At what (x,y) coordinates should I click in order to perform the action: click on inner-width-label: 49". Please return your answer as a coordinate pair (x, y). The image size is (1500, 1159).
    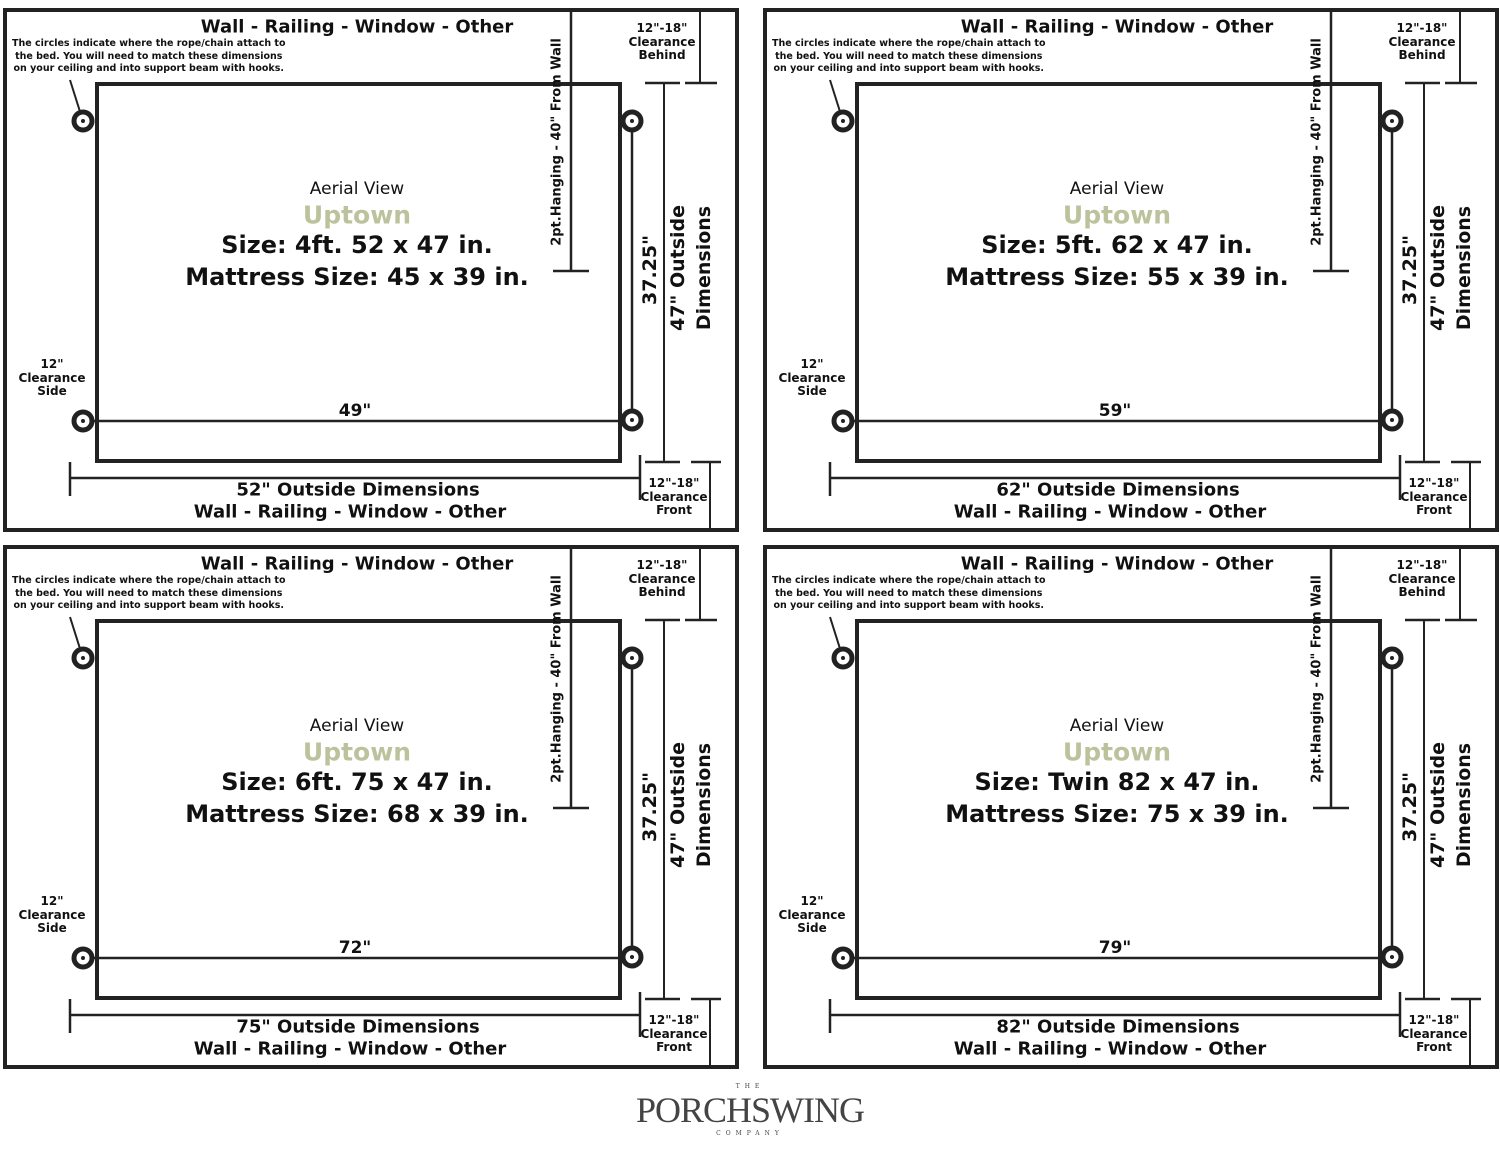
    Looking at the image, I should click on (355, 411).